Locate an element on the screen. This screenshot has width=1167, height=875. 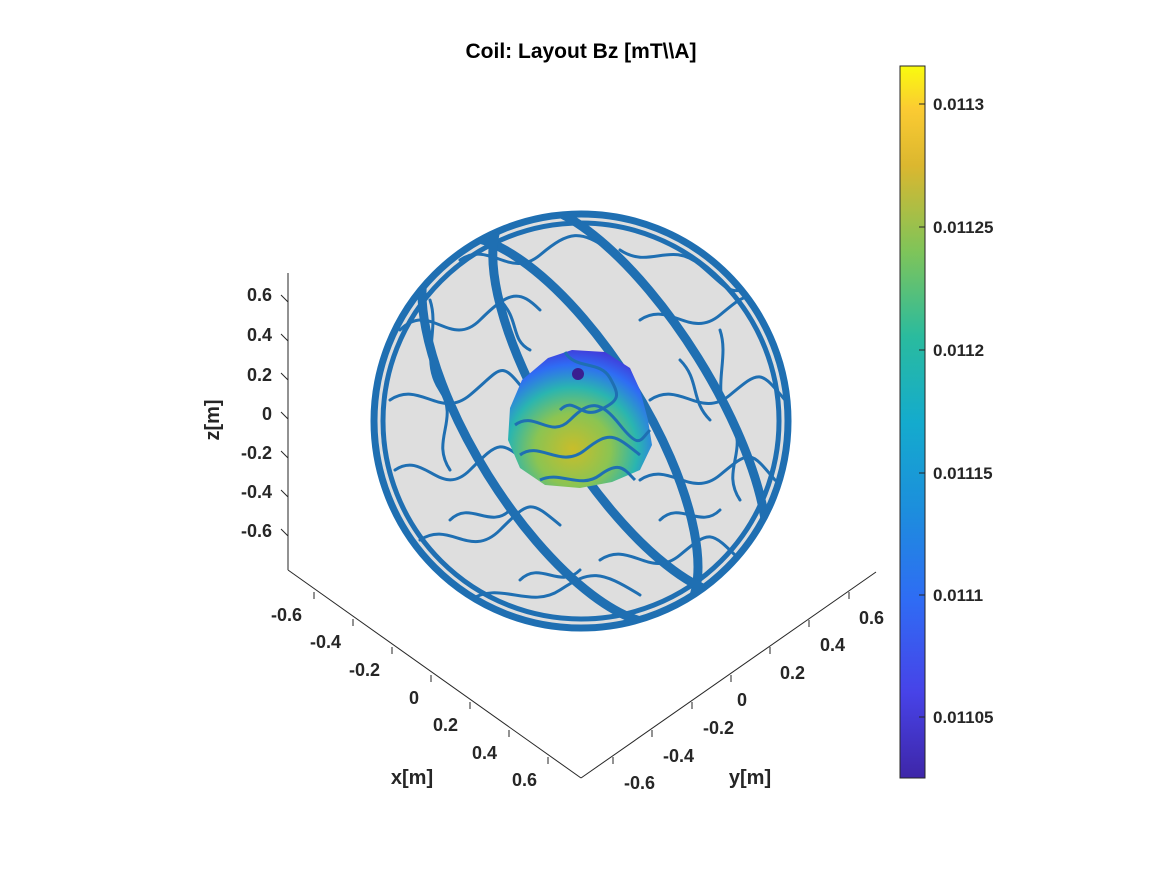
y-axis: -0.6 -0.4 -0.2 0 0.2 0.4 0.6 y[m] is located at coordinates (748, 692).